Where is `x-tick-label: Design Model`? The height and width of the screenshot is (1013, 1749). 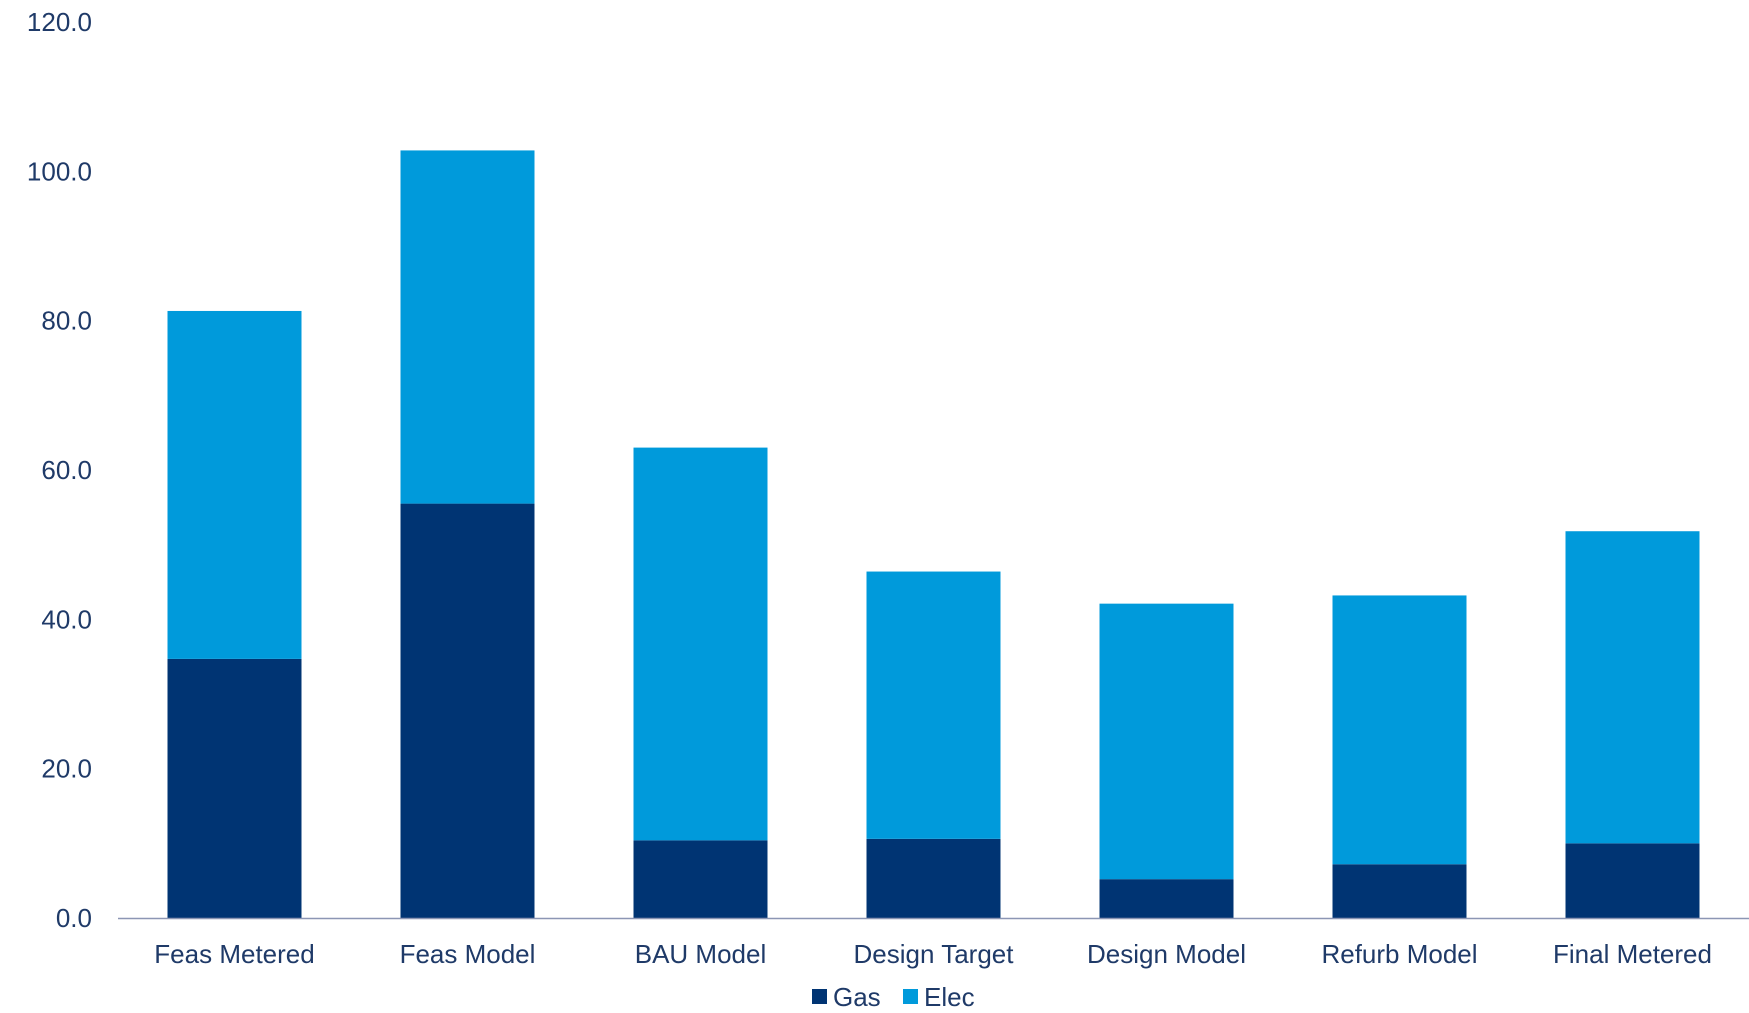 x-tick-label: Design Model is located at coordinates (1166, 954).